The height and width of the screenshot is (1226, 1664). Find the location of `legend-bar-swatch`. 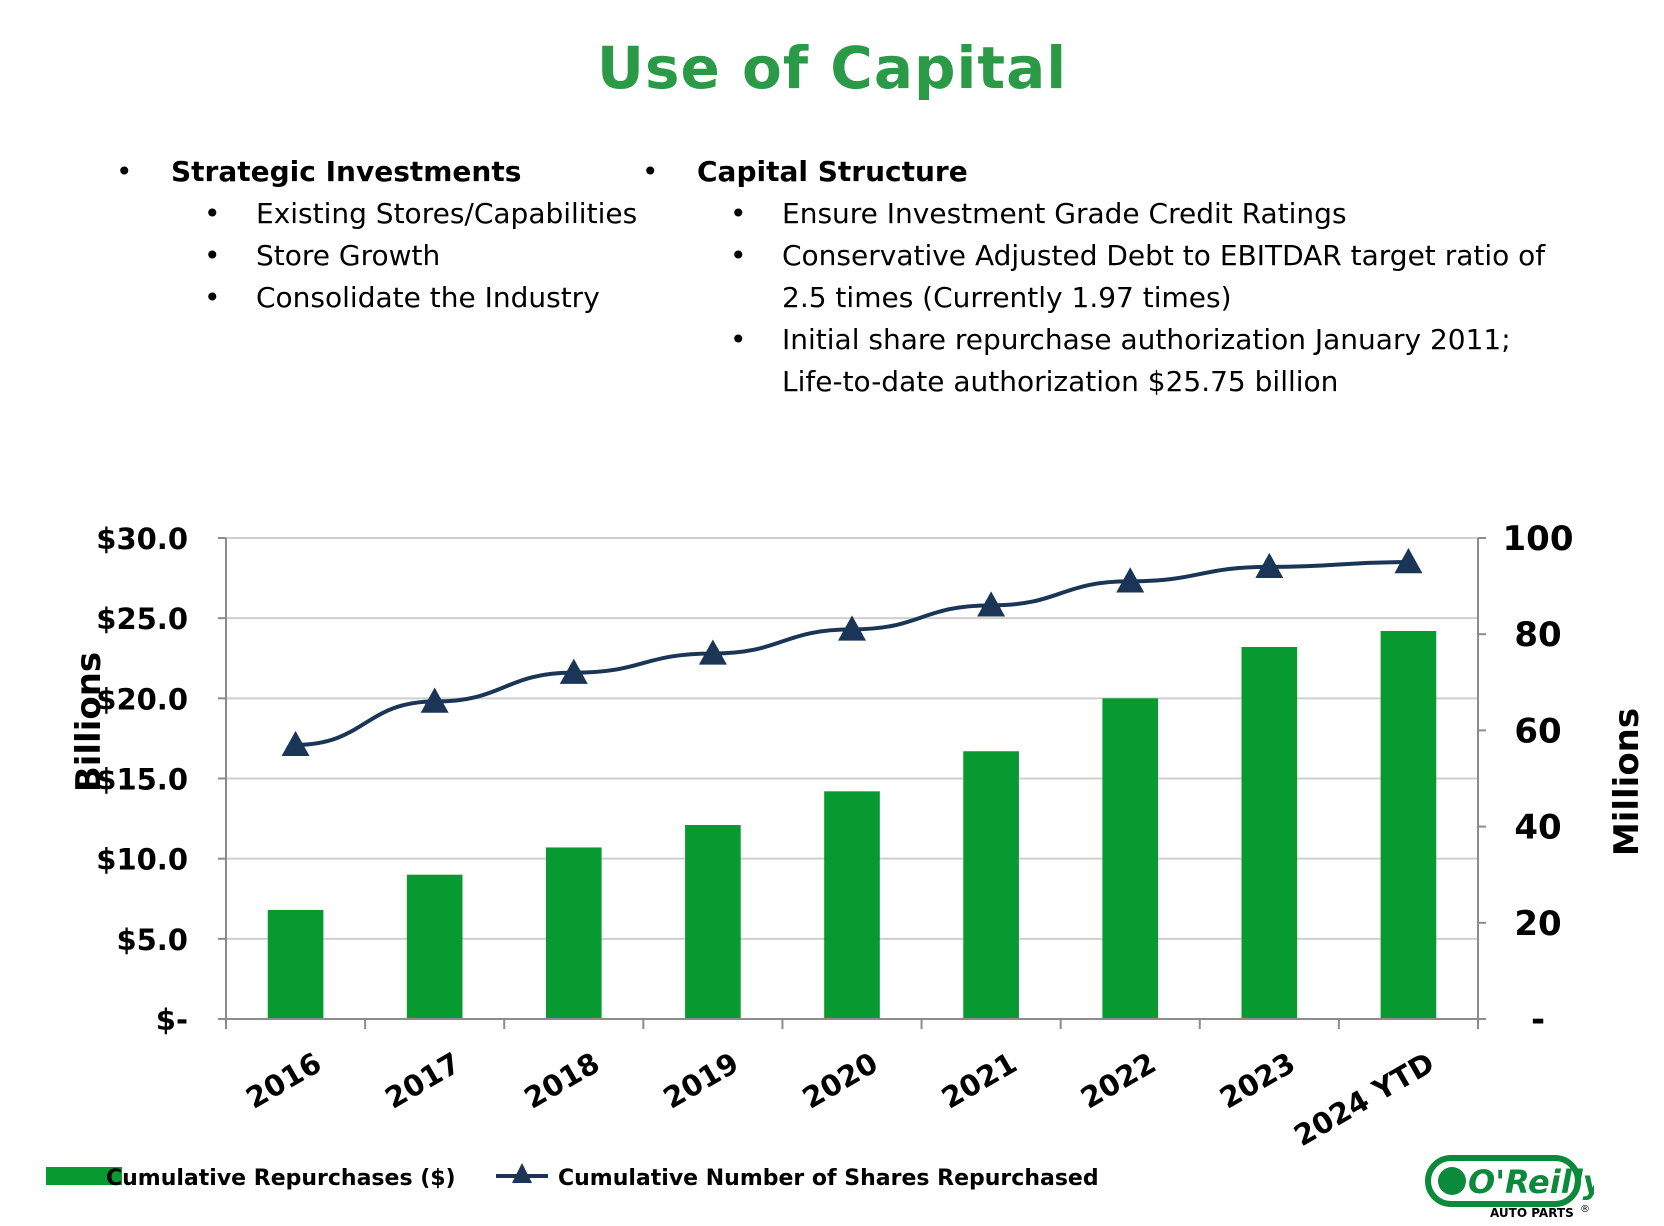

legend-bar-swatch is located at coordinates (84, 1176).